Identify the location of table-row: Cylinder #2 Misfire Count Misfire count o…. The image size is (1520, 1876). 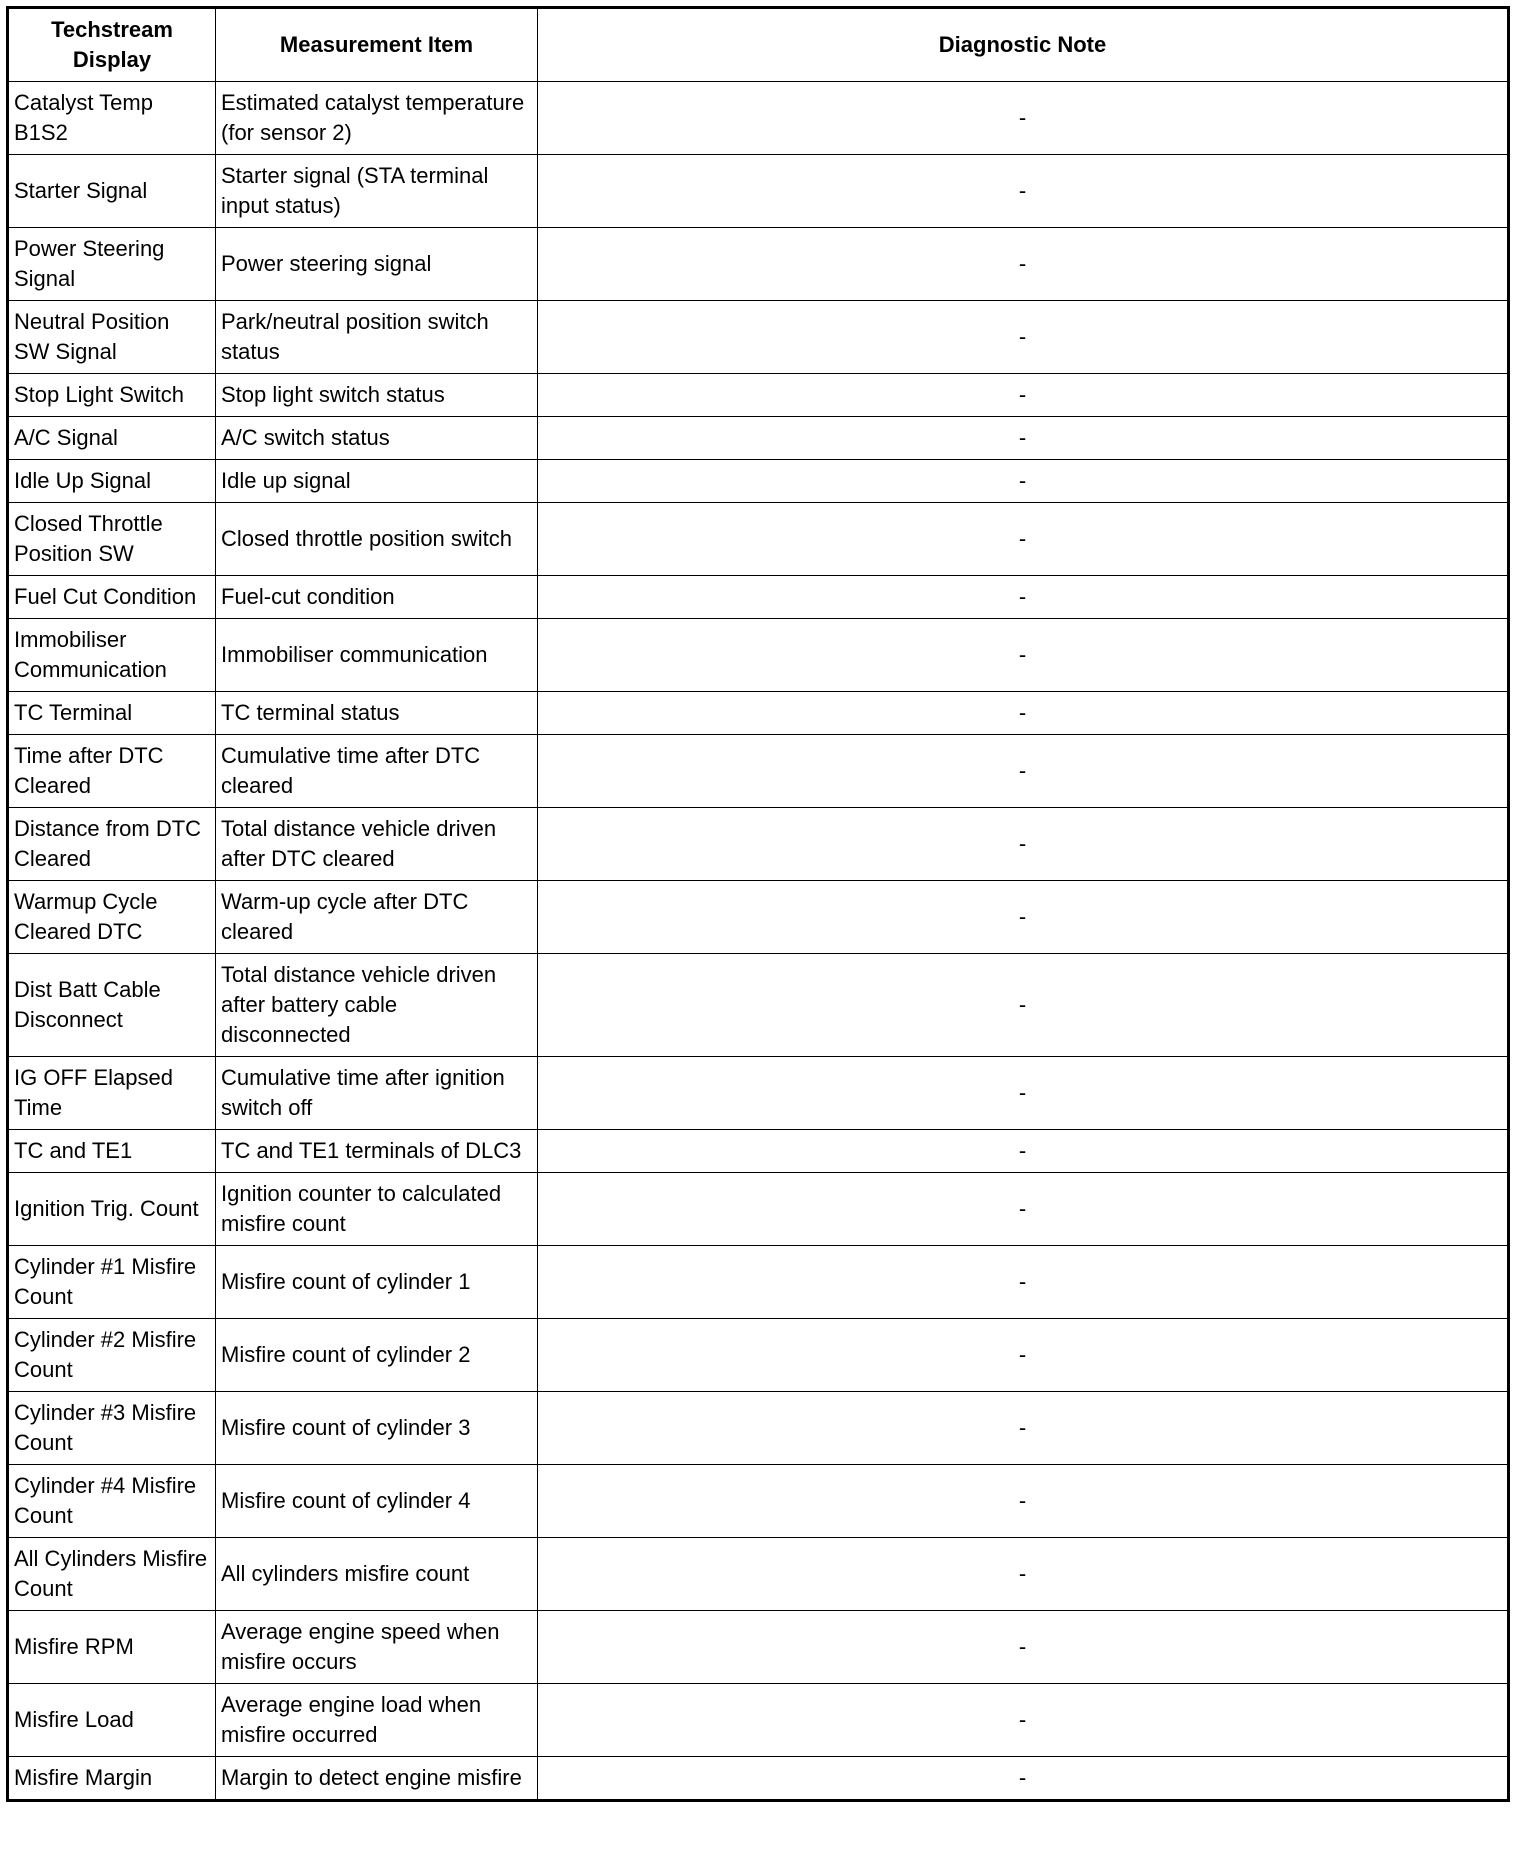
(758, 1355).